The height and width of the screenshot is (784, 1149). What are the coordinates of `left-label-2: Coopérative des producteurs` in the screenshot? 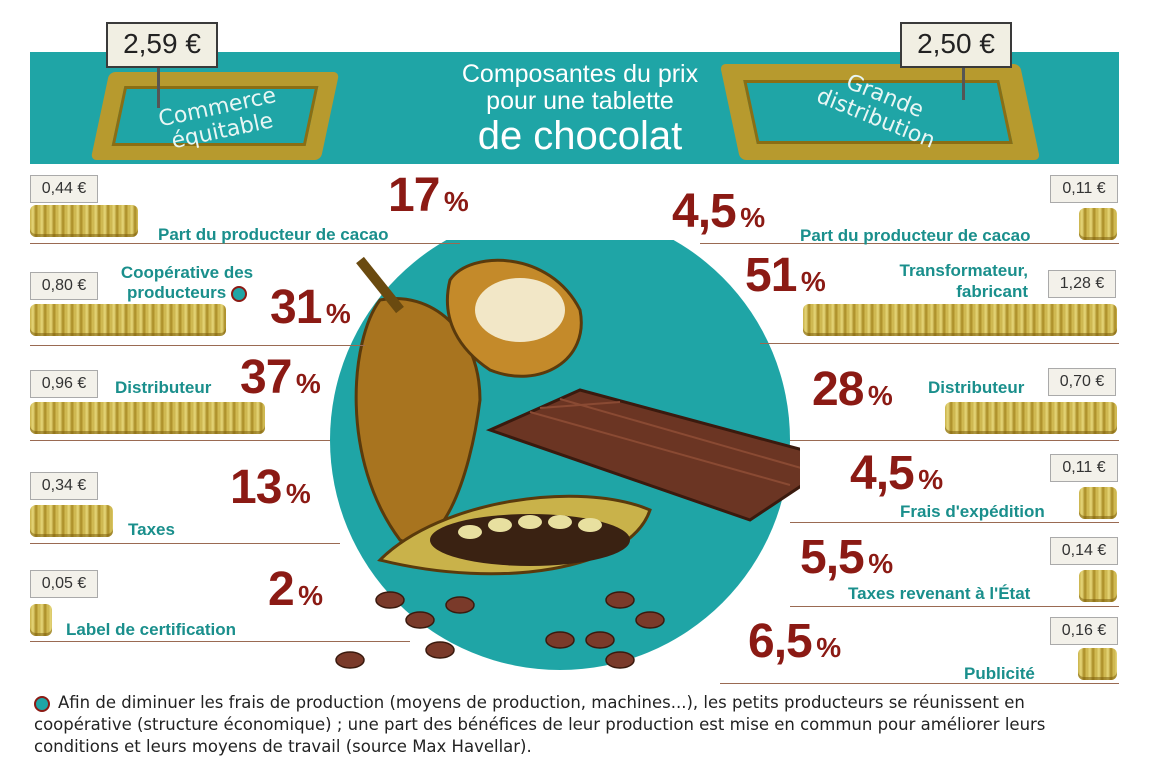 It's located at (187, 283).